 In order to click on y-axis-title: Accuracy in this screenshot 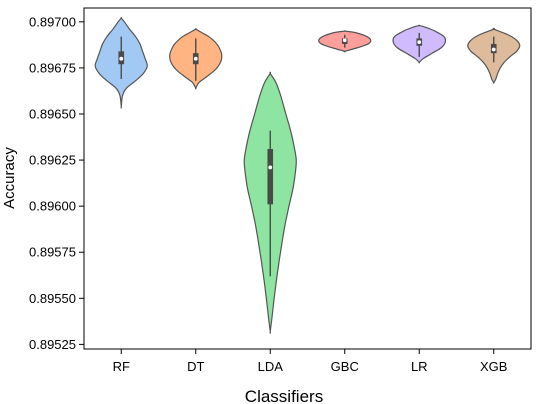, I will do `click(9, 178)`.